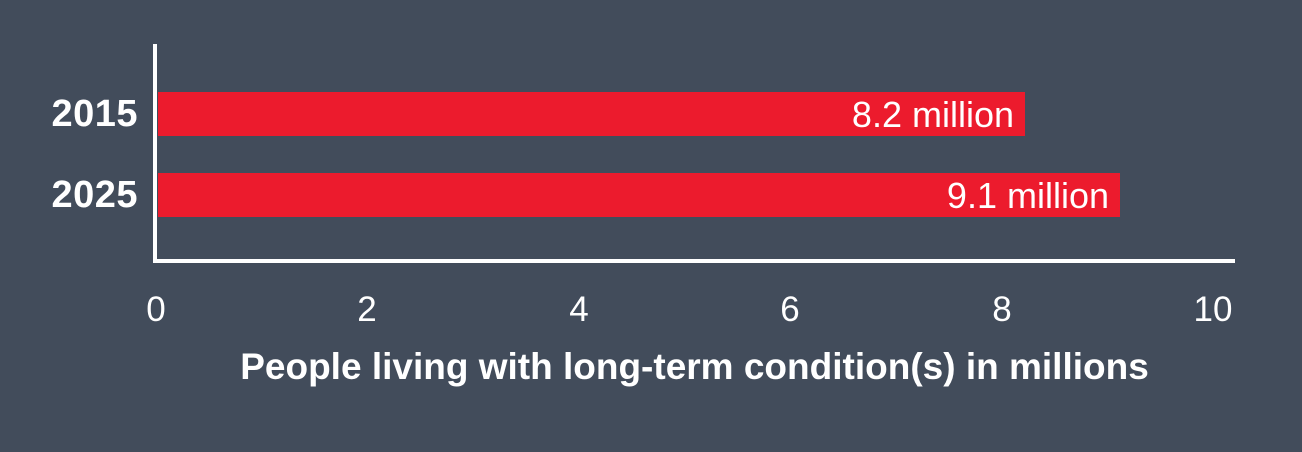 The height and width of the screenshot is (452, 1302). Describe the element at coordinates (694, 261) in the screenshot. I see `x-axis-line` at that location.